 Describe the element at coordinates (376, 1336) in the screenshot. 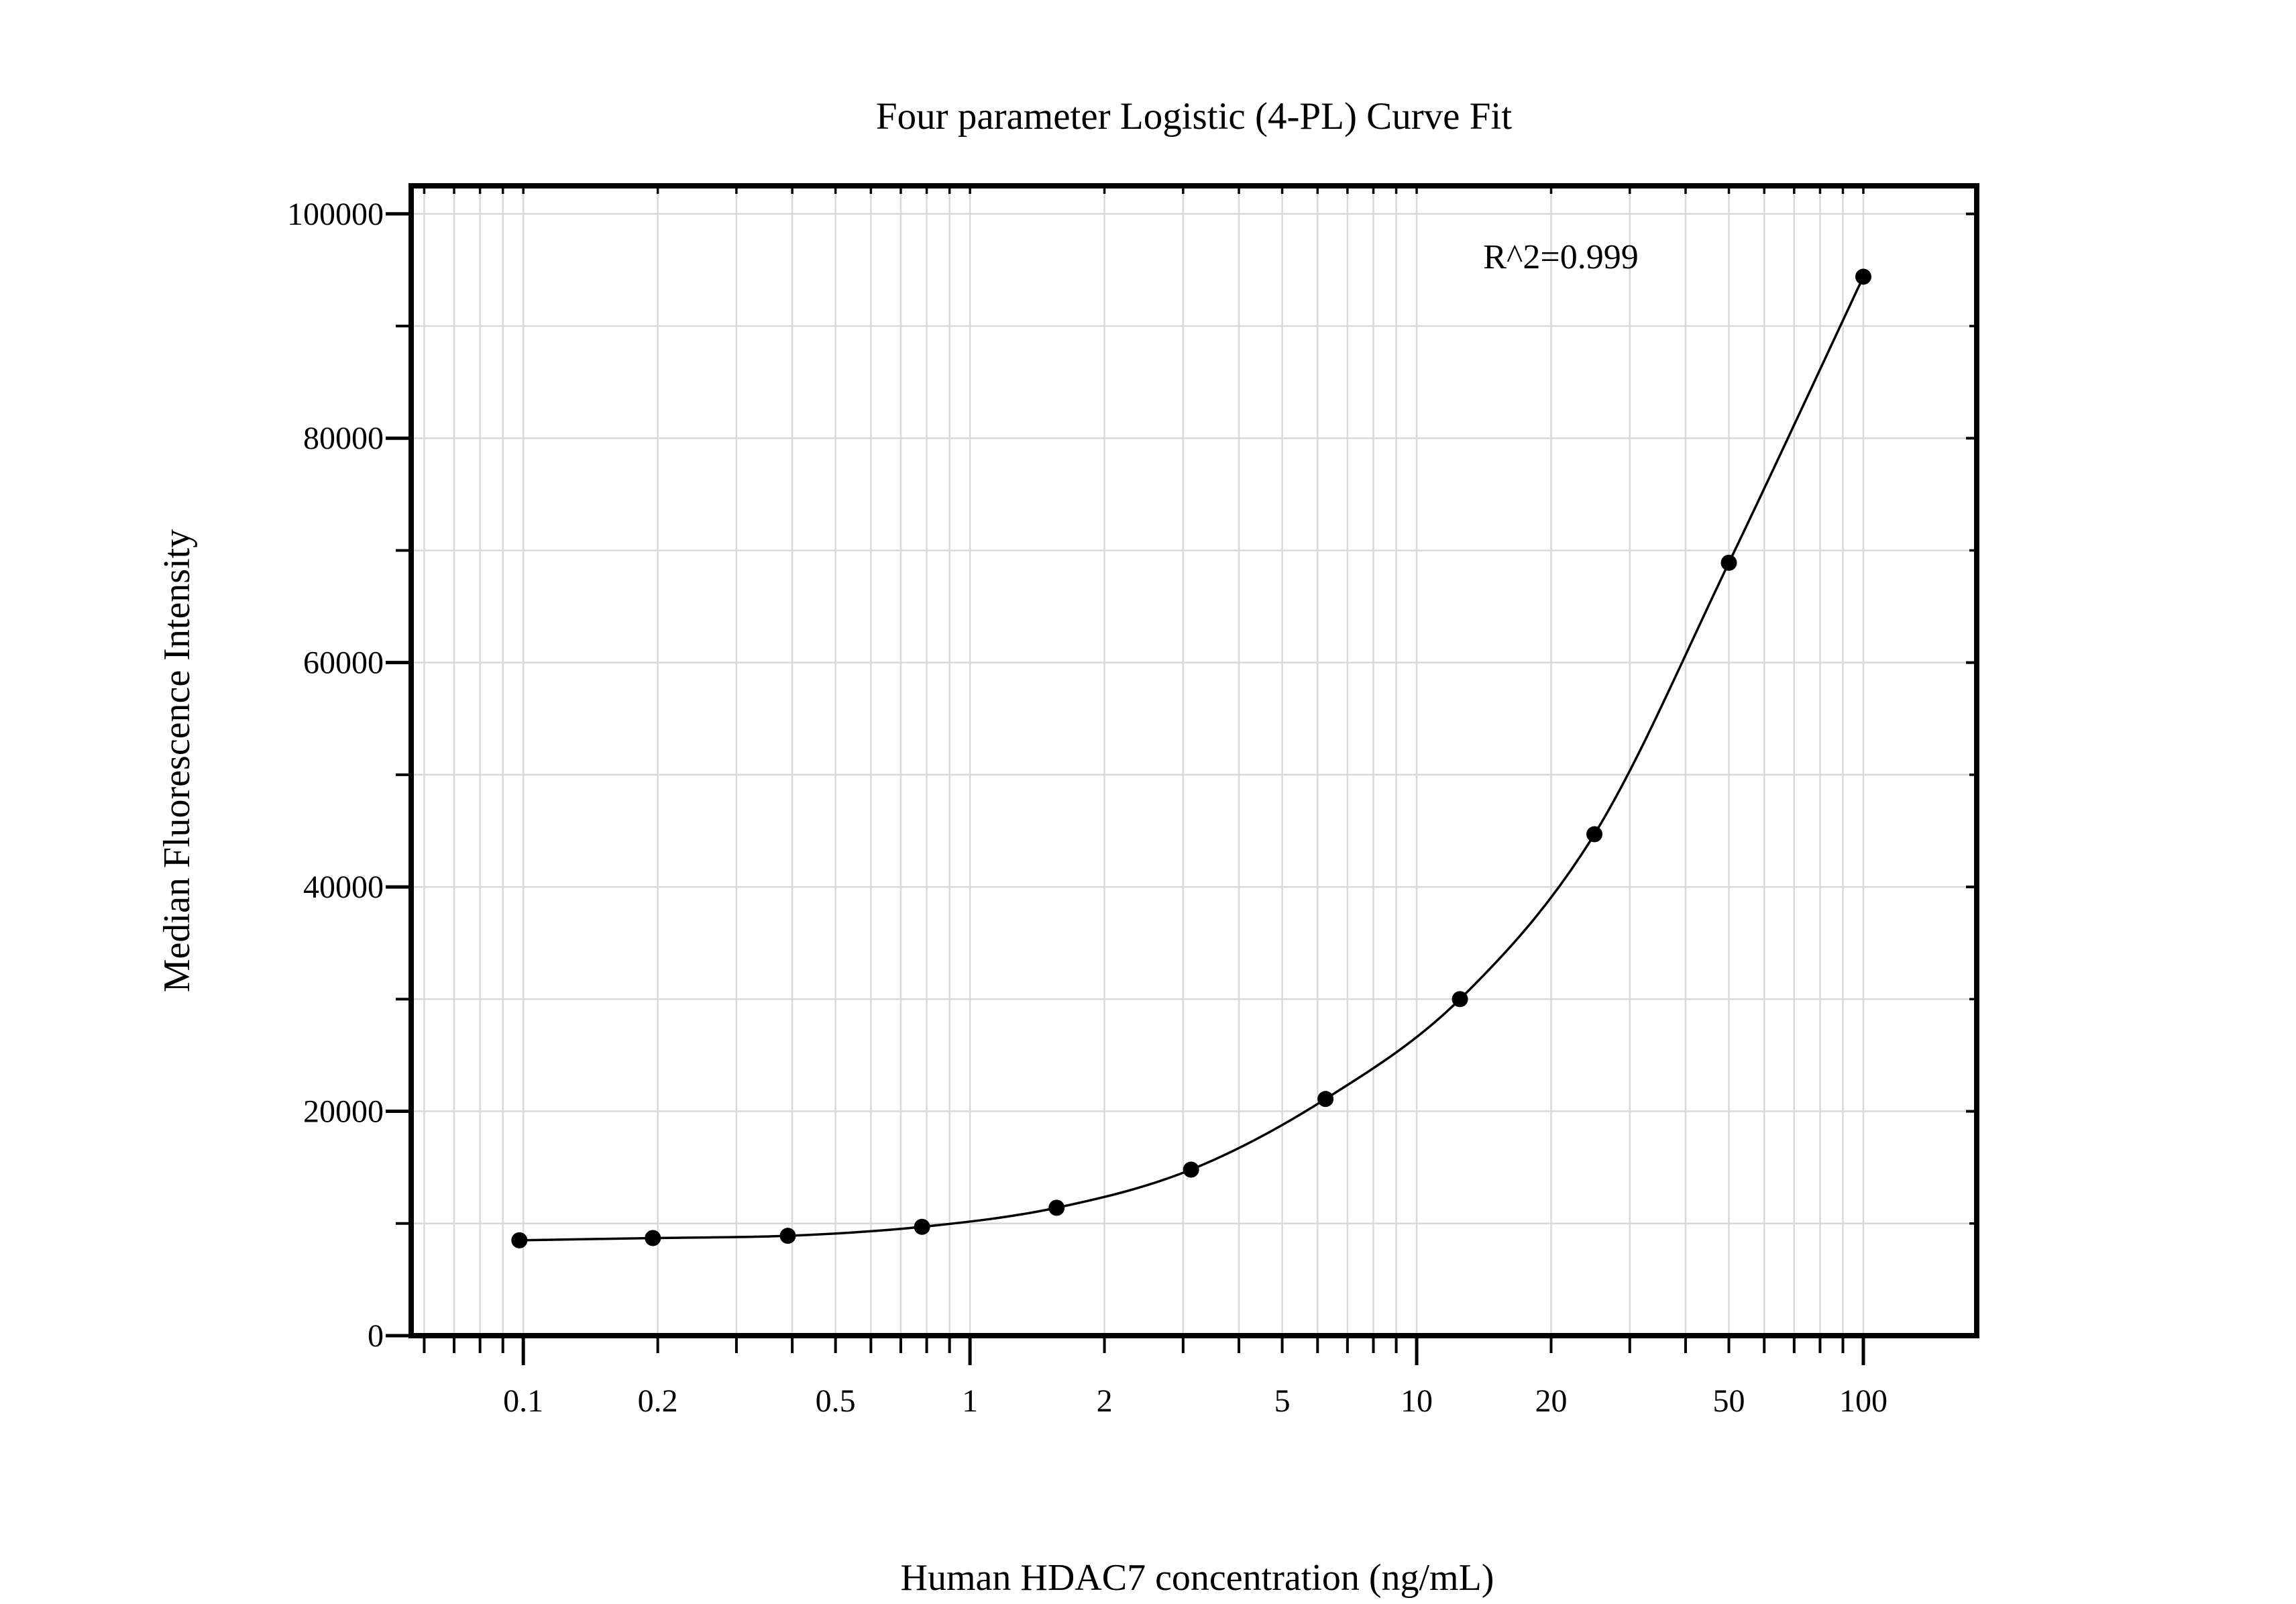

I see `y-tick-label: 0` at that location.